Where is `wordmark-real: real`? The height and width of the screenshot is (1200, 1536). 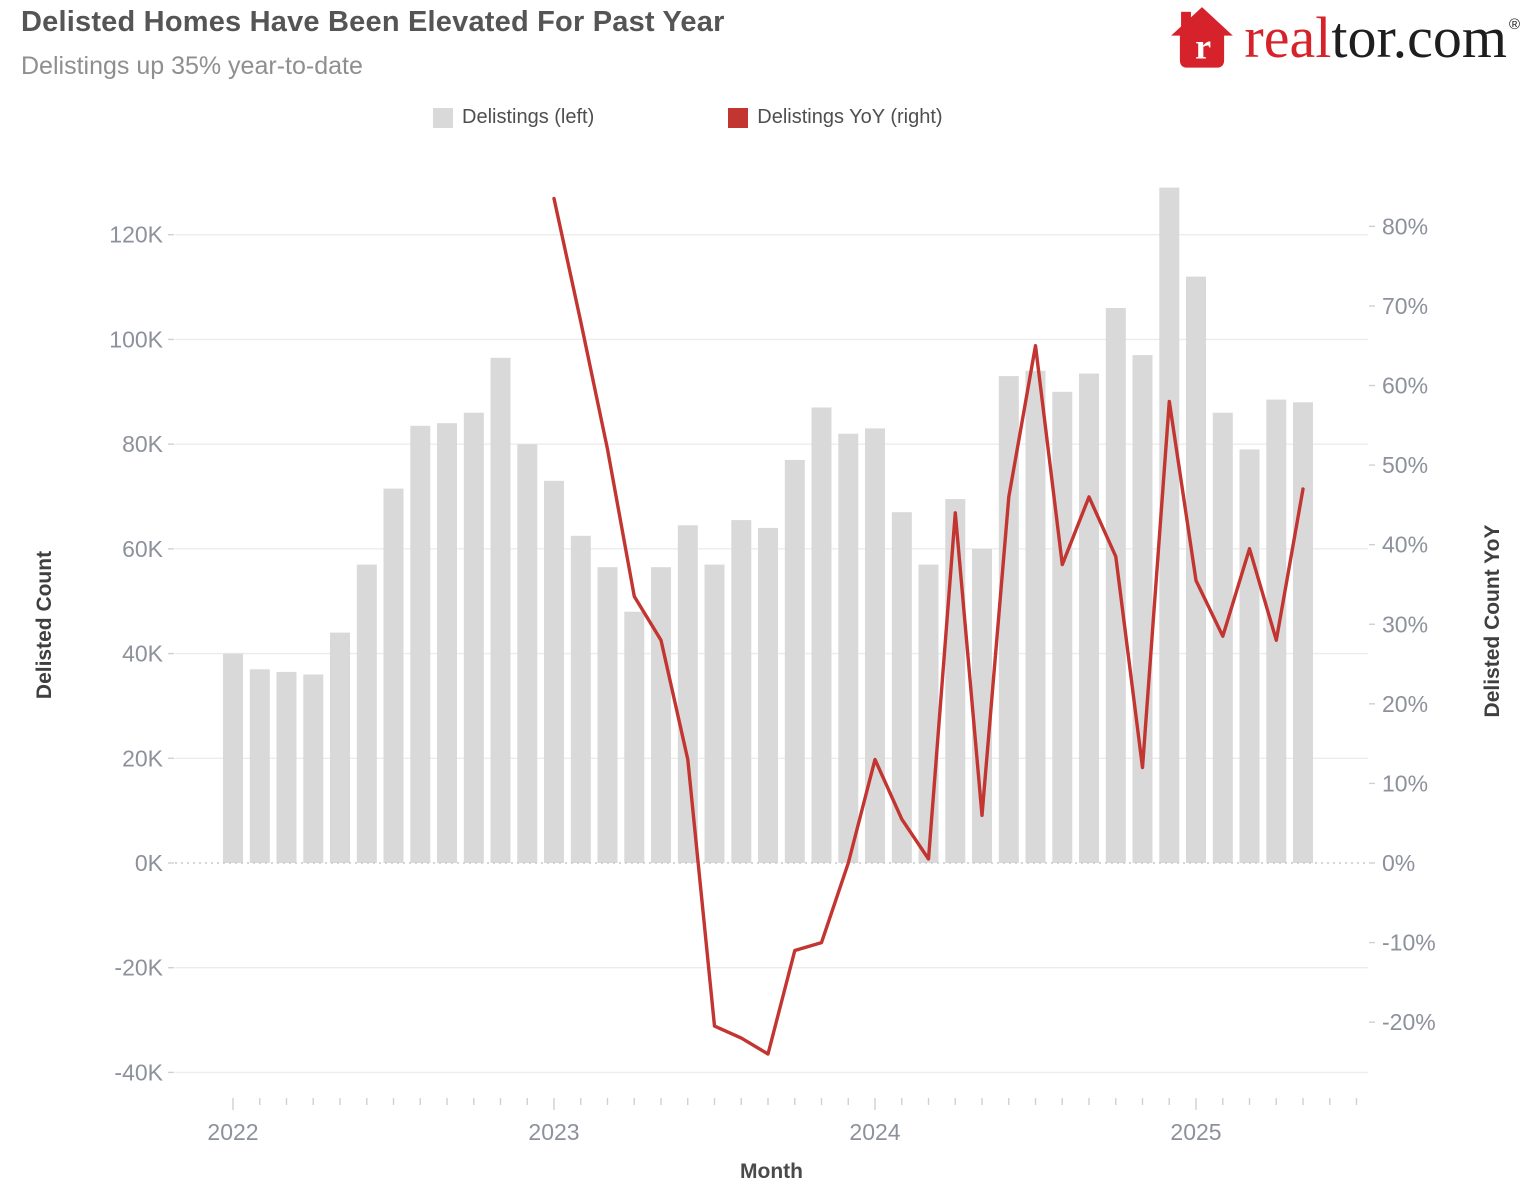
wordmark-real: real is located at coordinates (1288, 37).